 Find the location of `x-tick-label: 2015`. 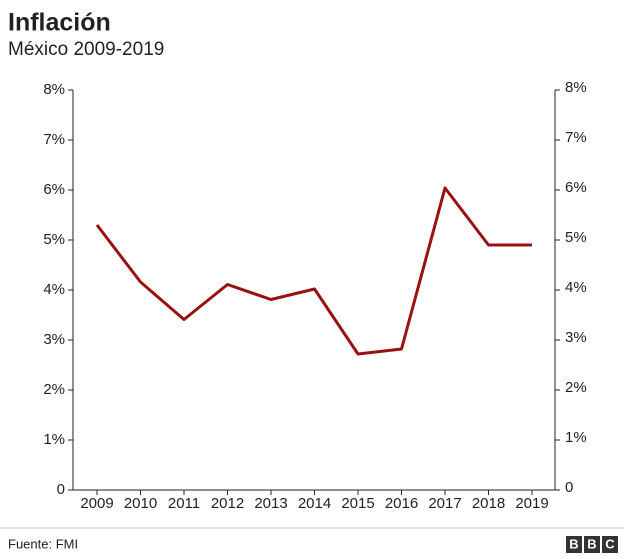

x-tick-label: 2015 is located at coordinates (357, 503).